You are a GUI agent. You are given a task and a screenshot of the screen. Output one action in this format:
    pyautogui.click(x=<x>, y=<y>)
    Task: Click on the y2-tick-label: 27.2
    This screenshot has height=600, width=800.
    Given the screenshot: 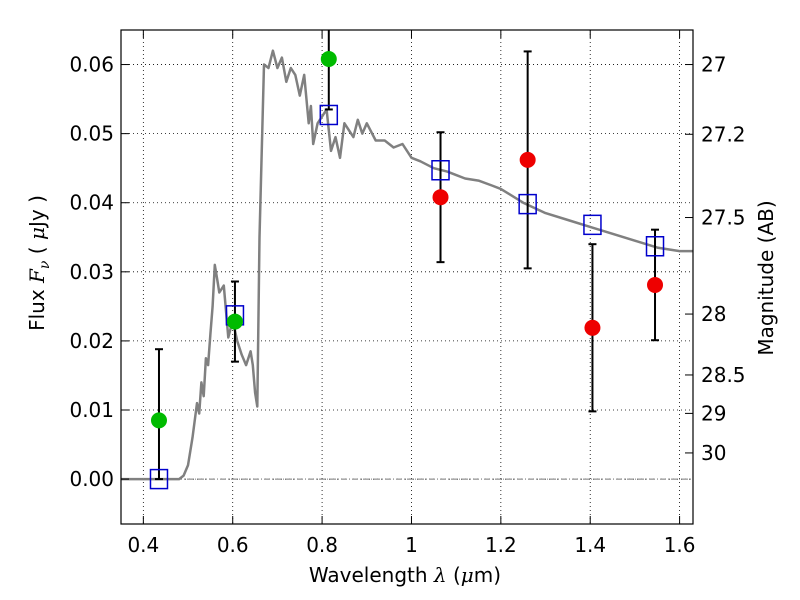 What is the action you would take?
    pyautogui.click(x=723, y=134)
    